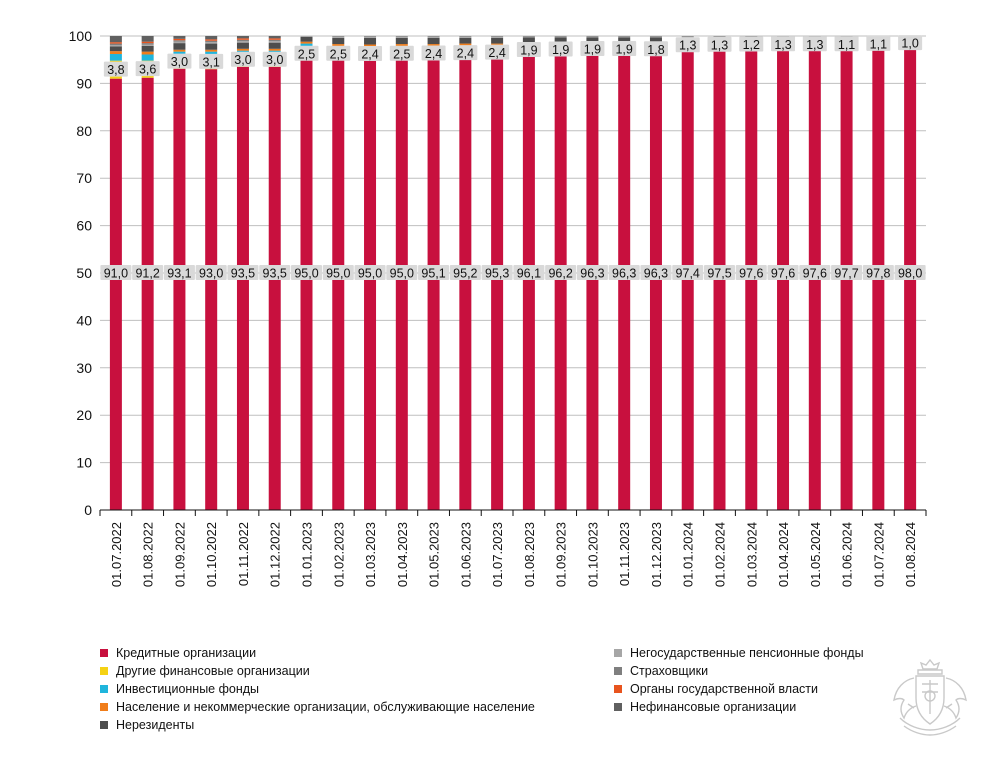  What do you see at coordinates (497, 554) in the screenshot?
I see `x-tick-label: 01.07.2023` at bounding box center [497, 554].